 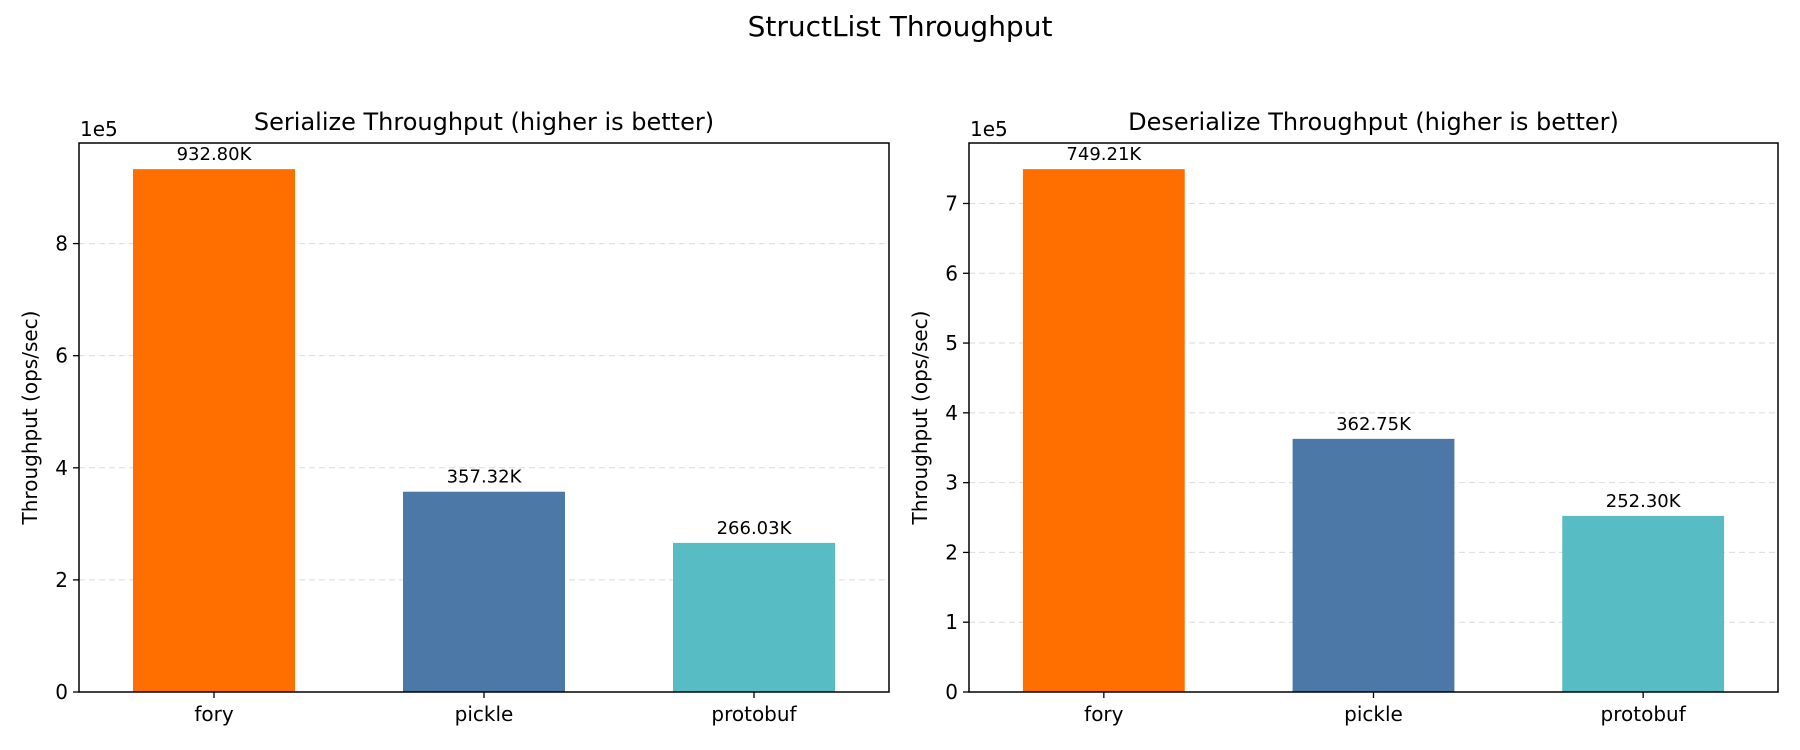 I want to click on data-label: 932.80K, so click(x=215, y=154).